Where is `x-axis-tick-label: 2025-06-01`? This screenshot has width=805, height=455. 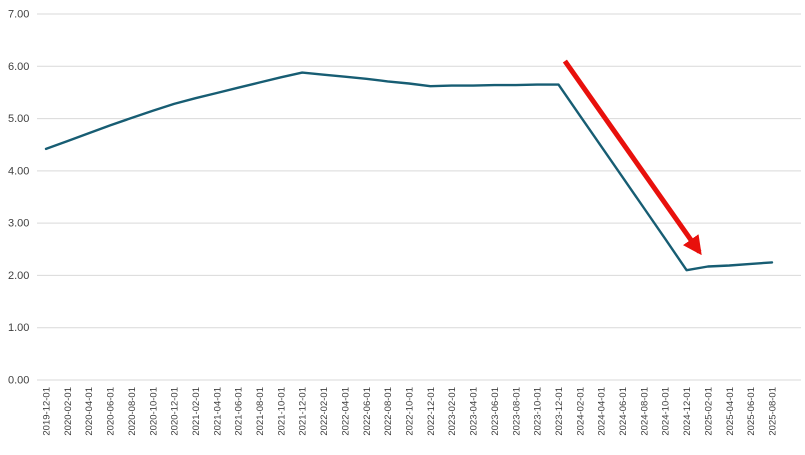 x-axis-tick-label: 2025-06-01 is located at coordinates (751, 411).